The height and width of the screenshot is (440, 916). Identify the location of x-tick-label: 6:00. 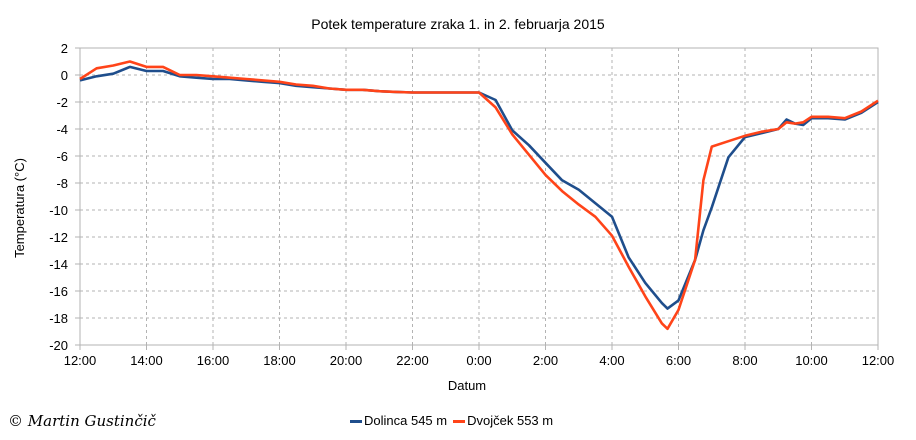
(678, 360).